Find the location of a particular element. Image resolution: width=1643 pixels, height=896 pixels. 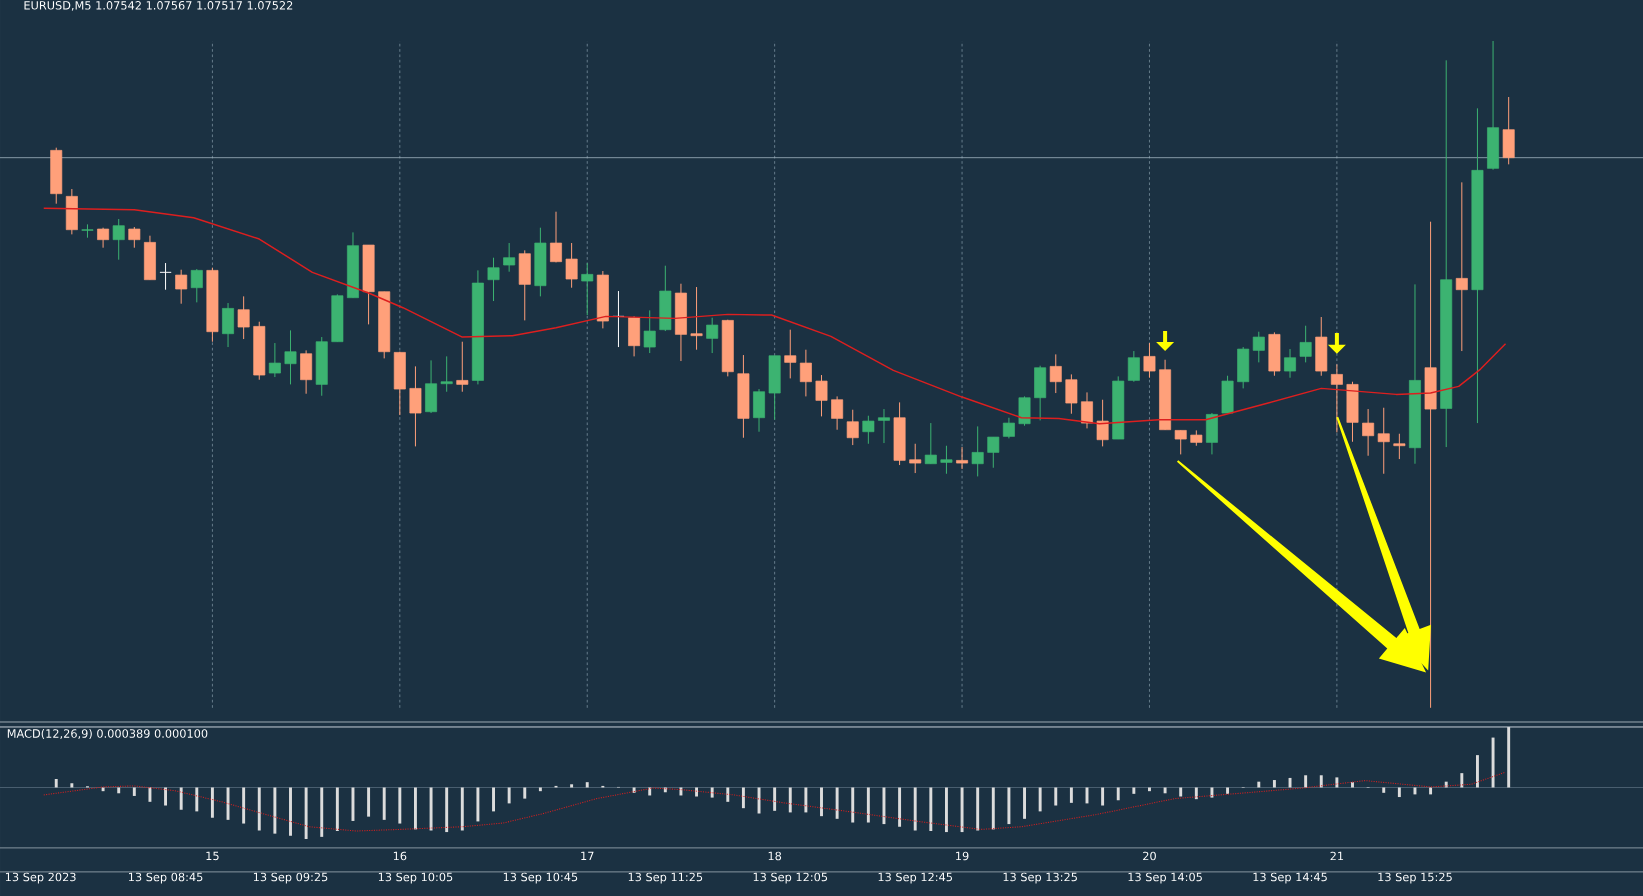

x-tick-label: 13 Sep 2023 is located at coordinates (40, 878).